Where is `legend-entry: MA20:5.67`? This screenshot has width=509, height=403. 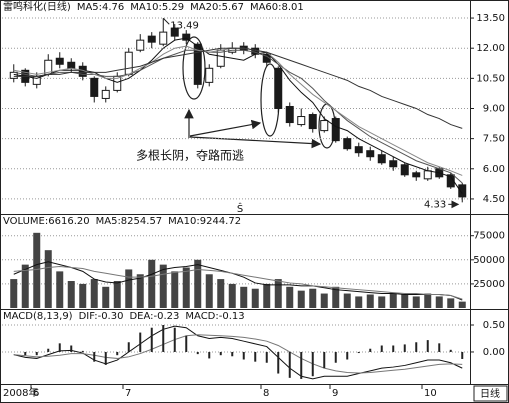 legend-entry: MA20:5.67 is located at coordinates (217, 7).